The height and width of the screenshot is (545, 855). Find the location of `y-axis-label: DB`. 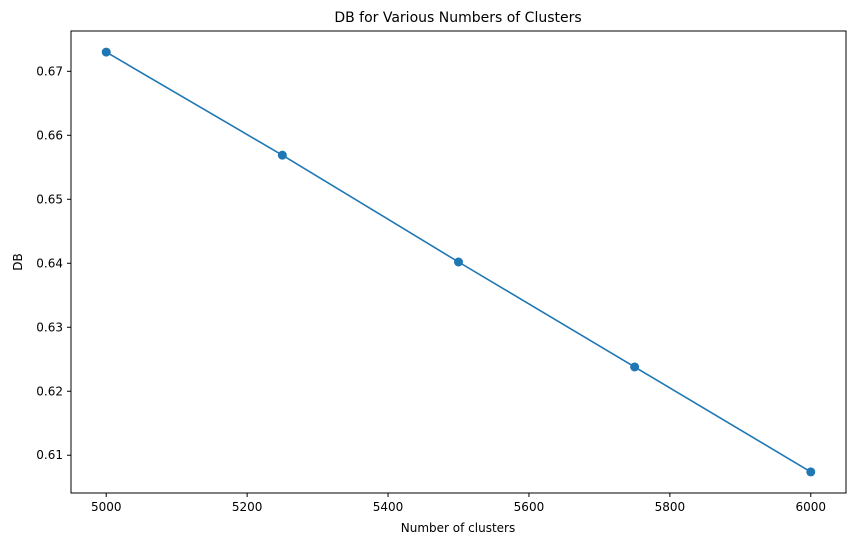

y-axis-label: DB is located at coordinates (18, 261).